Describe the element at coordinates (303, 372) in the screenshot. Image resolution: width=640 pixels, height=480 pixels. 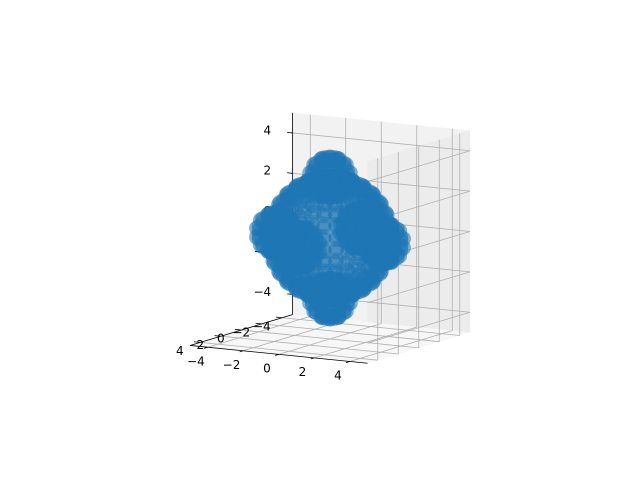
I see `y-tick-label: 2` at that location.